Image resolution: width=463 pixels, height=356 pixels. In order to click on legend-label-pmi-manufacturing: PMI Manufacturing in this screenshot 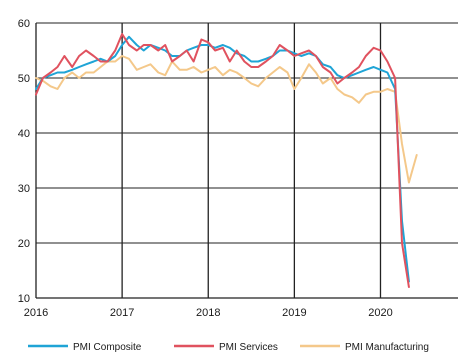, I will do `click(387, 347)`.